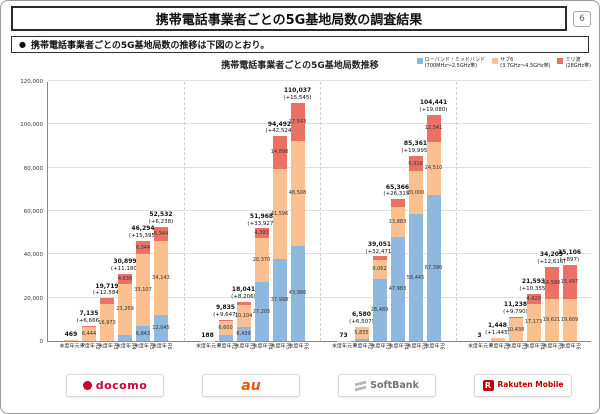  I want to click on legend-series-band: (3.7GHz〜4.5GHz帯), so click(525, 66).